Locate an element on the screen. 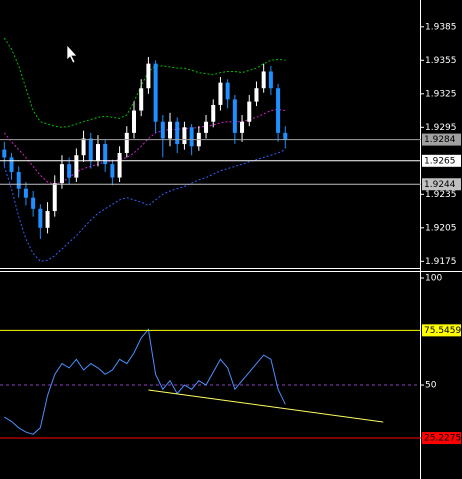  y-tick-label: 50 is located at coordinates (431, 386).